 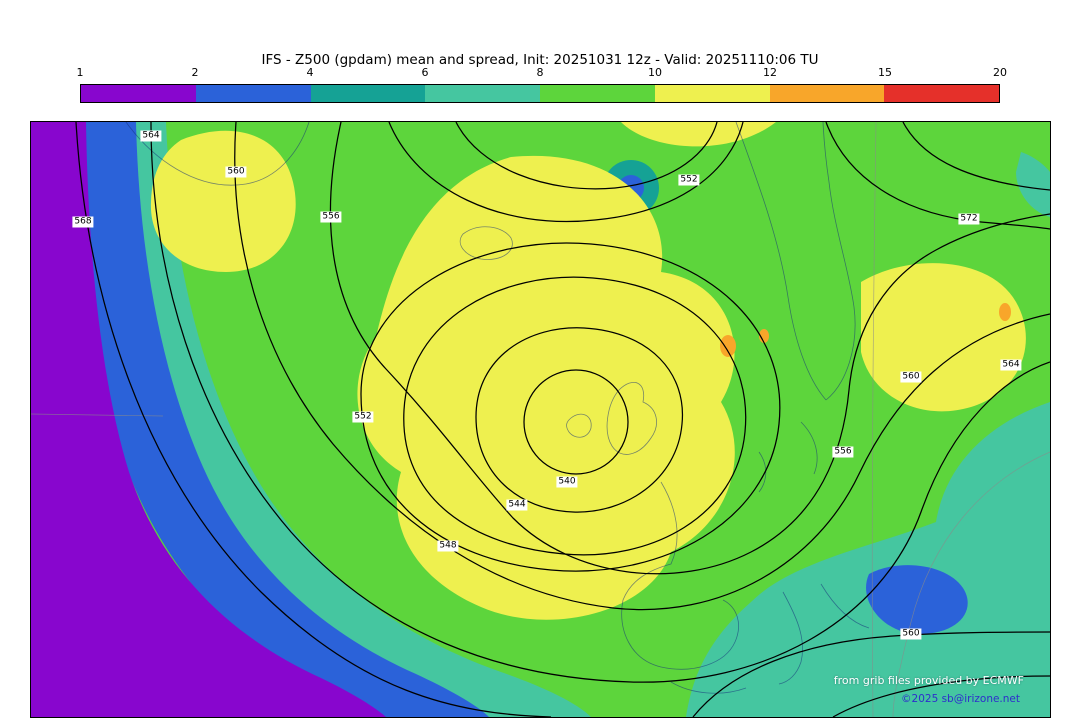 I want to click on colorbar-tick-label: 15, so click(x=885, y=72).